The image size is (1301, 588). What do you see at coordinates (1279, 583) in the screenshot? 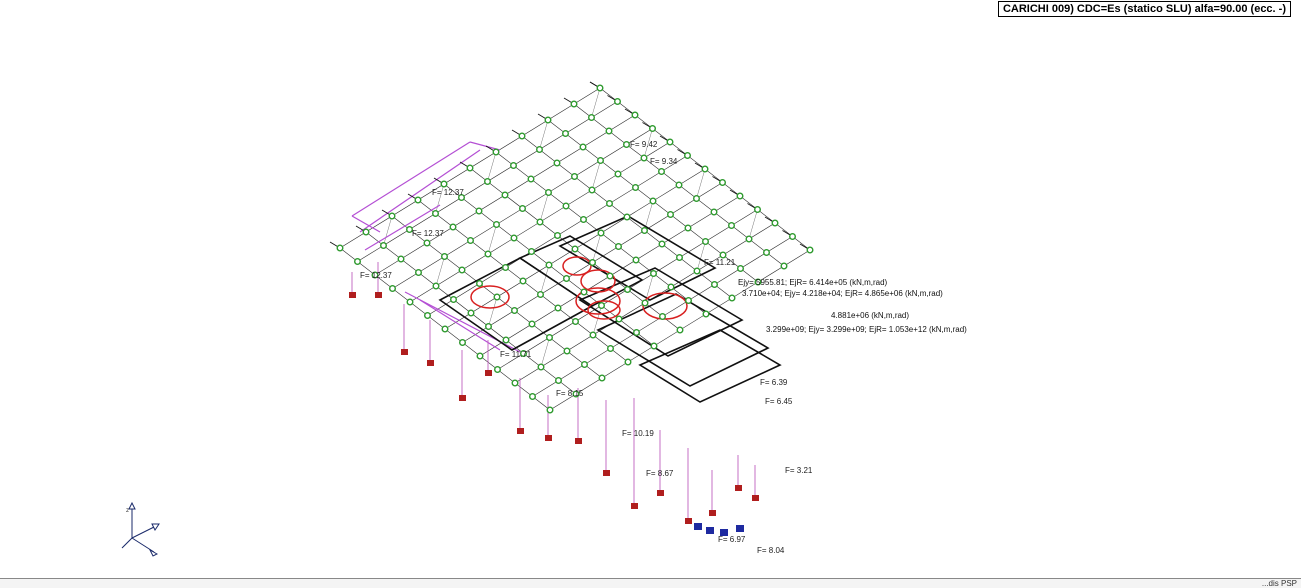
I see `status-tag: ...dis PSP` at bounding box center [1279, 583].